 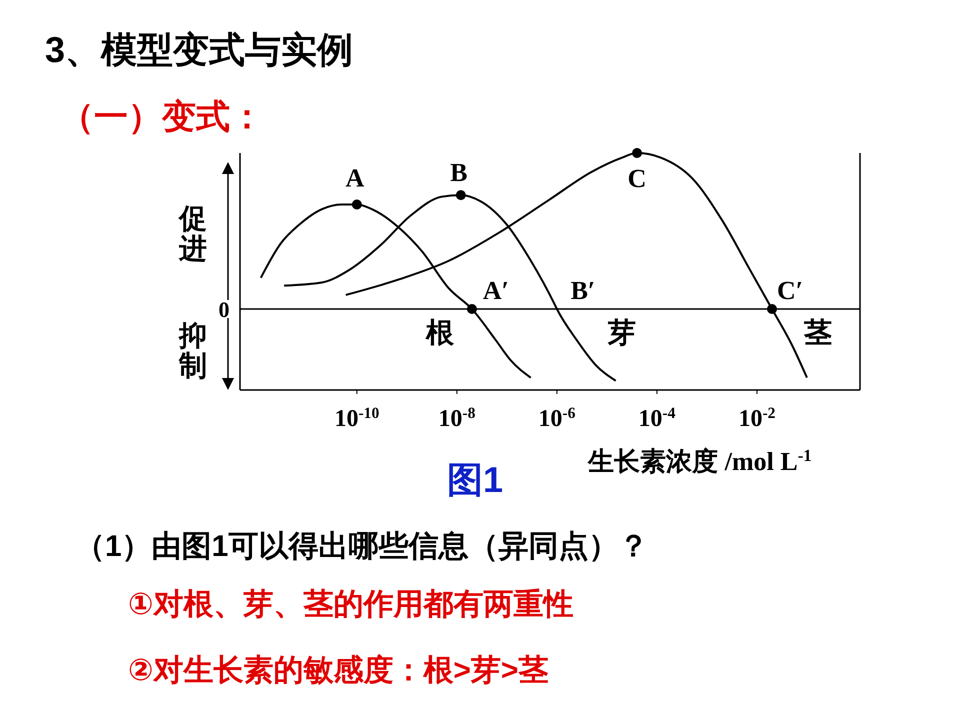 I want to click on text: ①对根、芽、茎的作用都有两重性, so click(x=351, y=604).